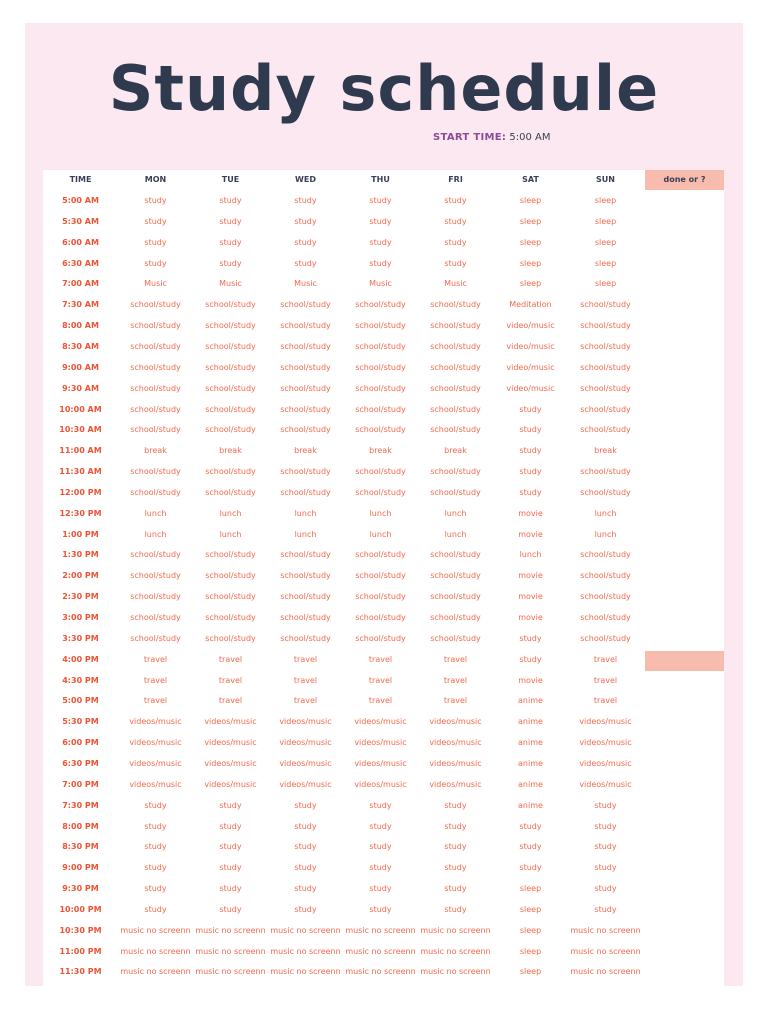 Image resolution: width=768 pixels, height=1024 pixels. What do you see at coordinates (80, 638) in the screenshot?
I see `time-cell: 3:30 PM` at bounding box center [80, 638].